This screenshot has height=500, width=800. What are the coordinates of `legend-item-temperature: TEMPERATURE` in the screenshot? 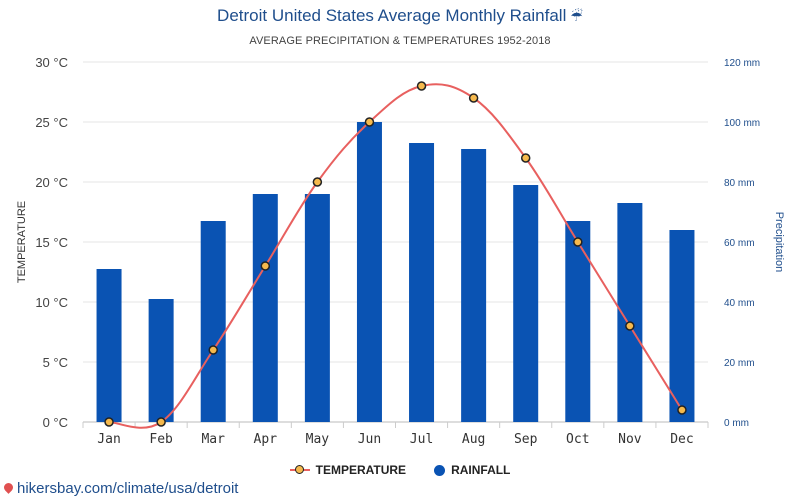 It's located at (348, 470).